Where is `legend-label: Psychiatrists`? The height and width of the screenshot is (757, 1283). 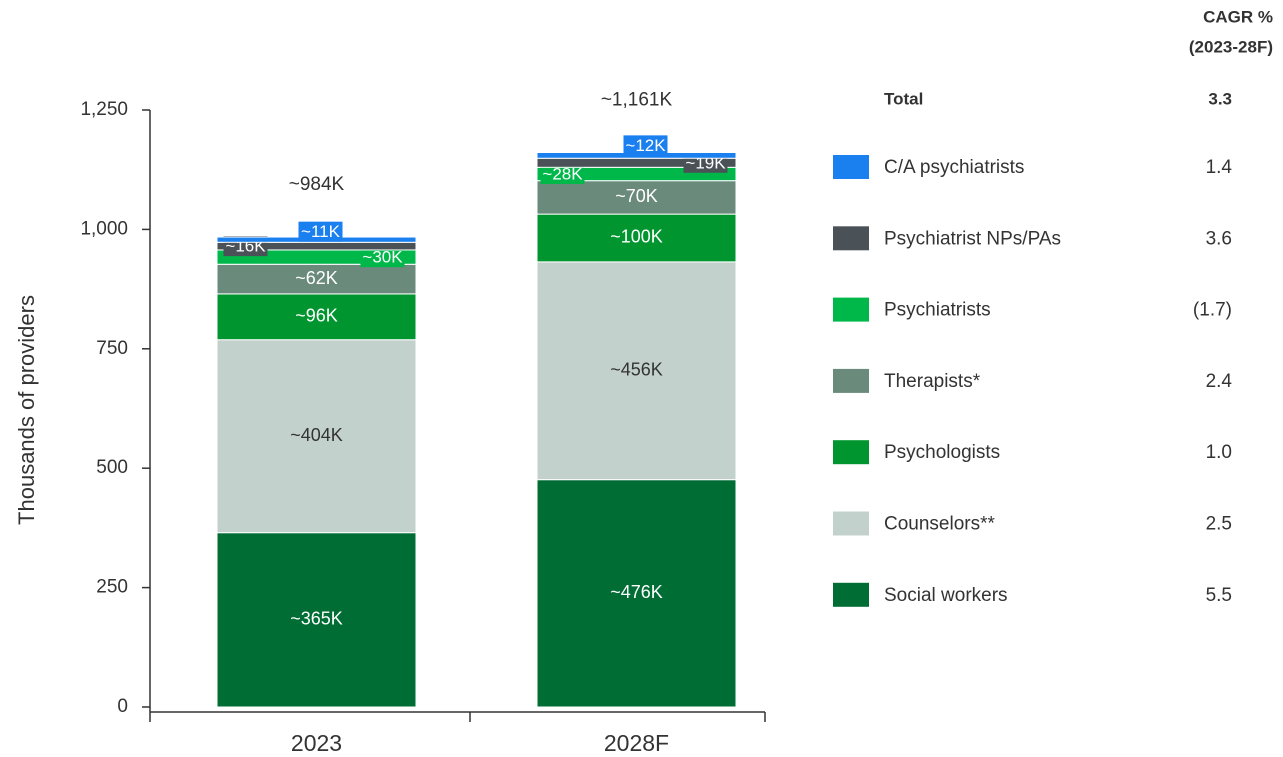 legend-label: Psychiatrists is located at coordinates (937, 310).